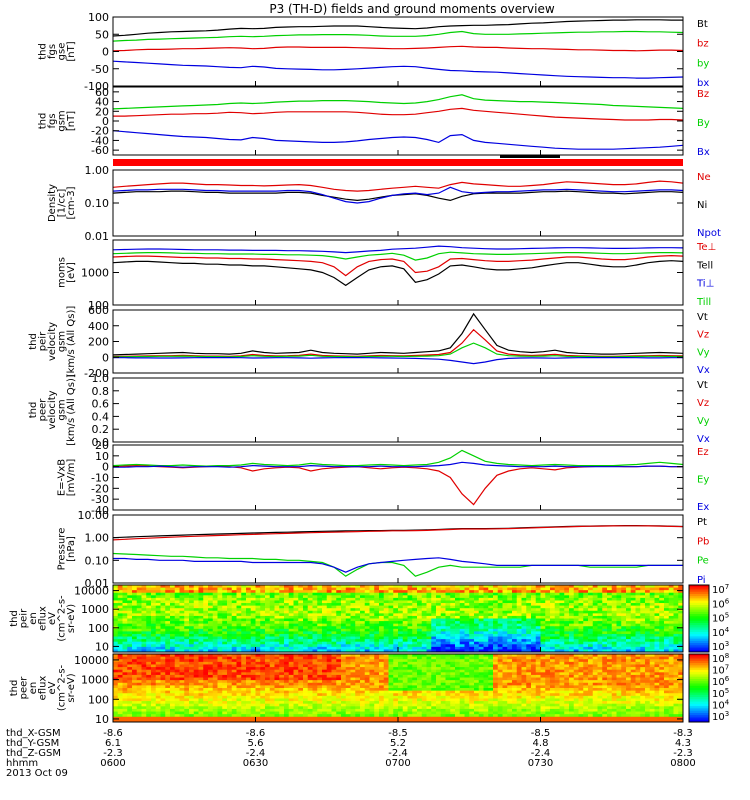 This screenshot has height=800, width=750. Describe the element at coordinates (397, 28) in the screenshot. I see `series-Bt` at that location.